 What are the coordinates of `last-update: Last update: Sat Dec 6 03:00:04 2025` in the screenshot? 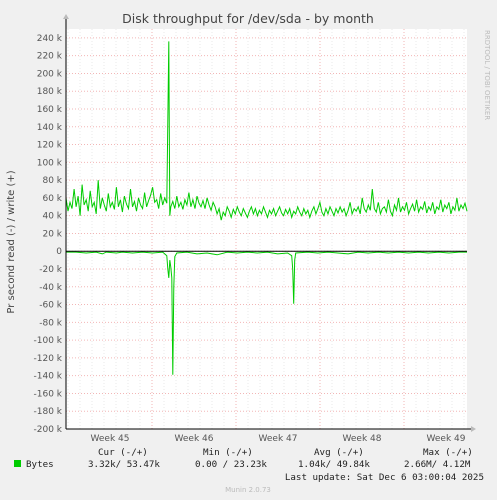 It's located at (384, 477).